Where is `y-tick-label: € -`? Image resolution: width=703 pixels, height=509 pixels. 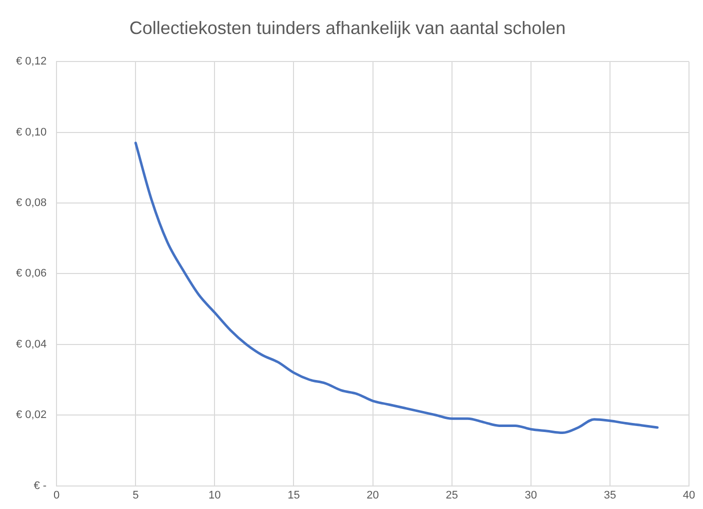 y-tick-label: € - is located at coordinates (40, 486).